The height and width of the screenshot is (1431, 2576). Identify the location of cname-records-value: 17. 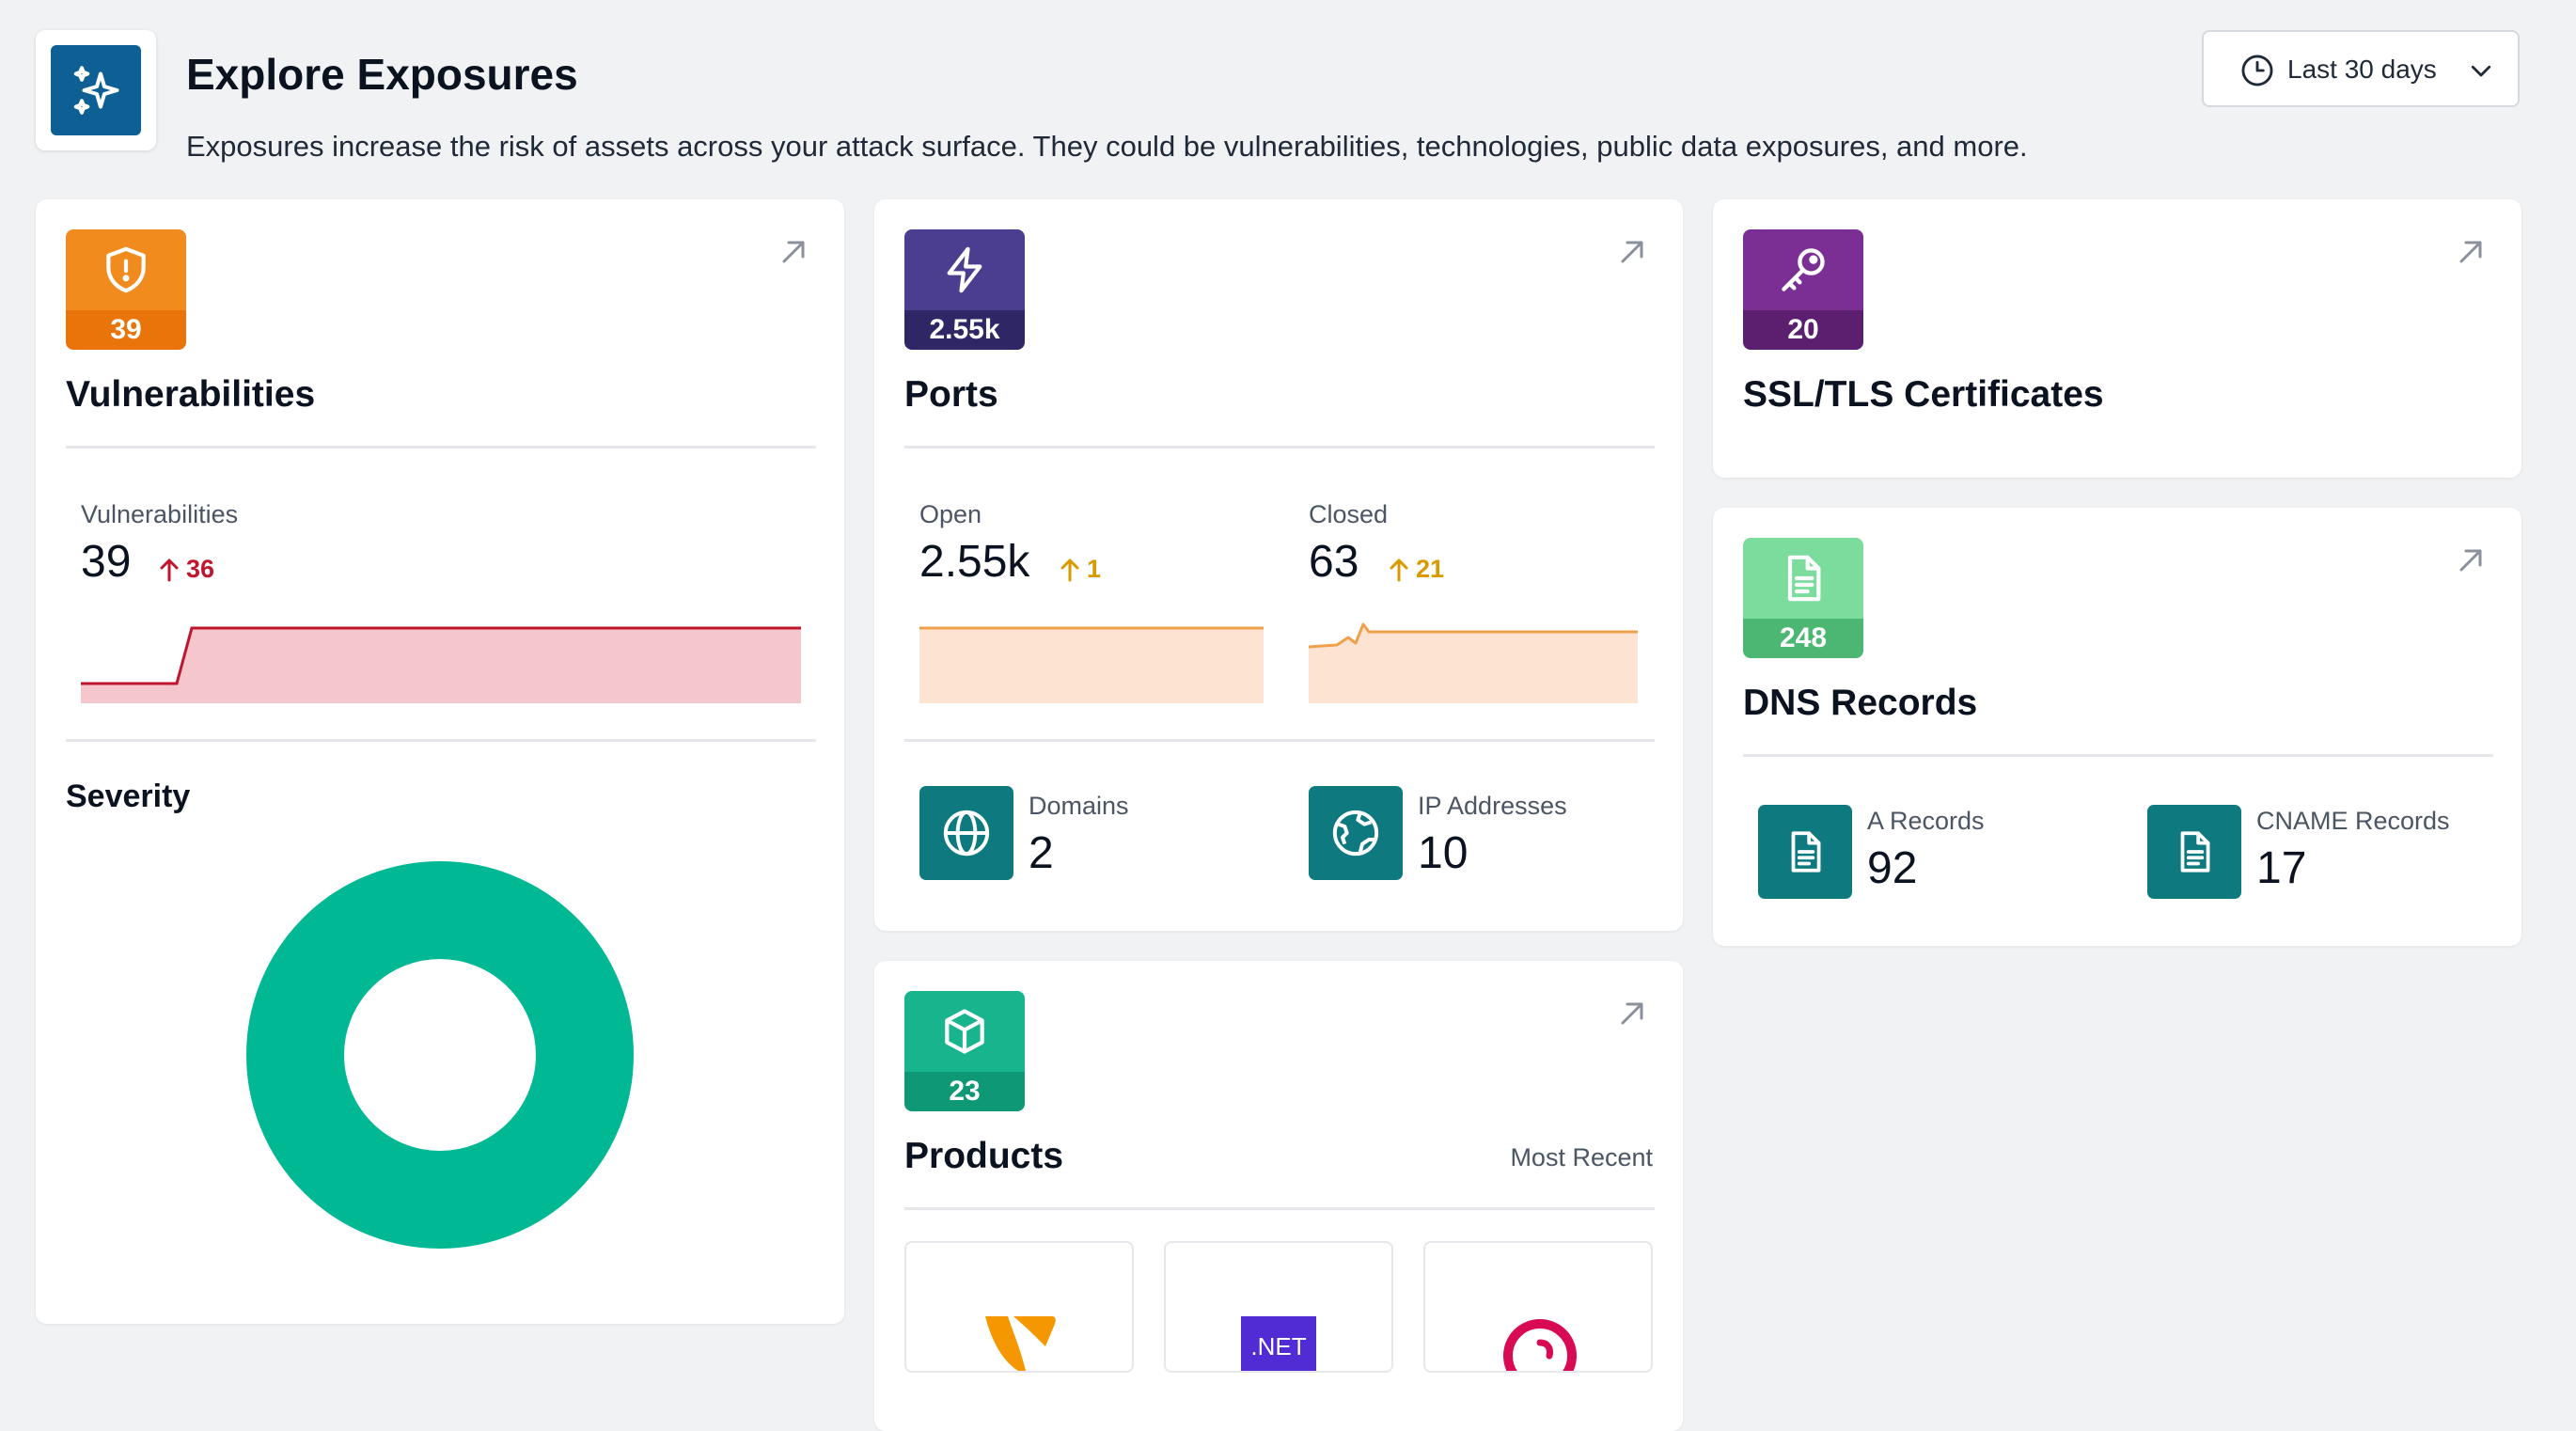
(2282, 868).